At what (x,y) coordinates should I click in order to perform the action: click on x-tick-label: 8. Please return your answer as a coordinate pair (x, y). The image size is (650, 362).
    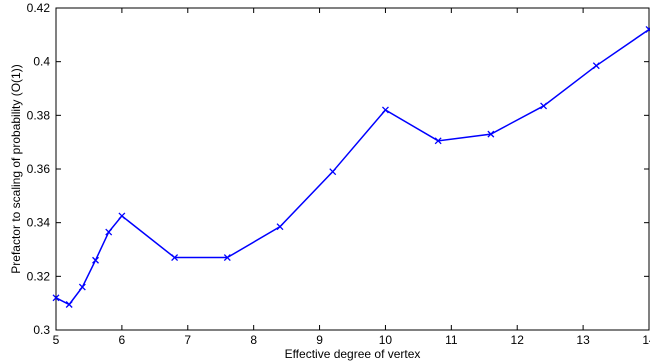
    Looking at the image, I should click on (253, 340).